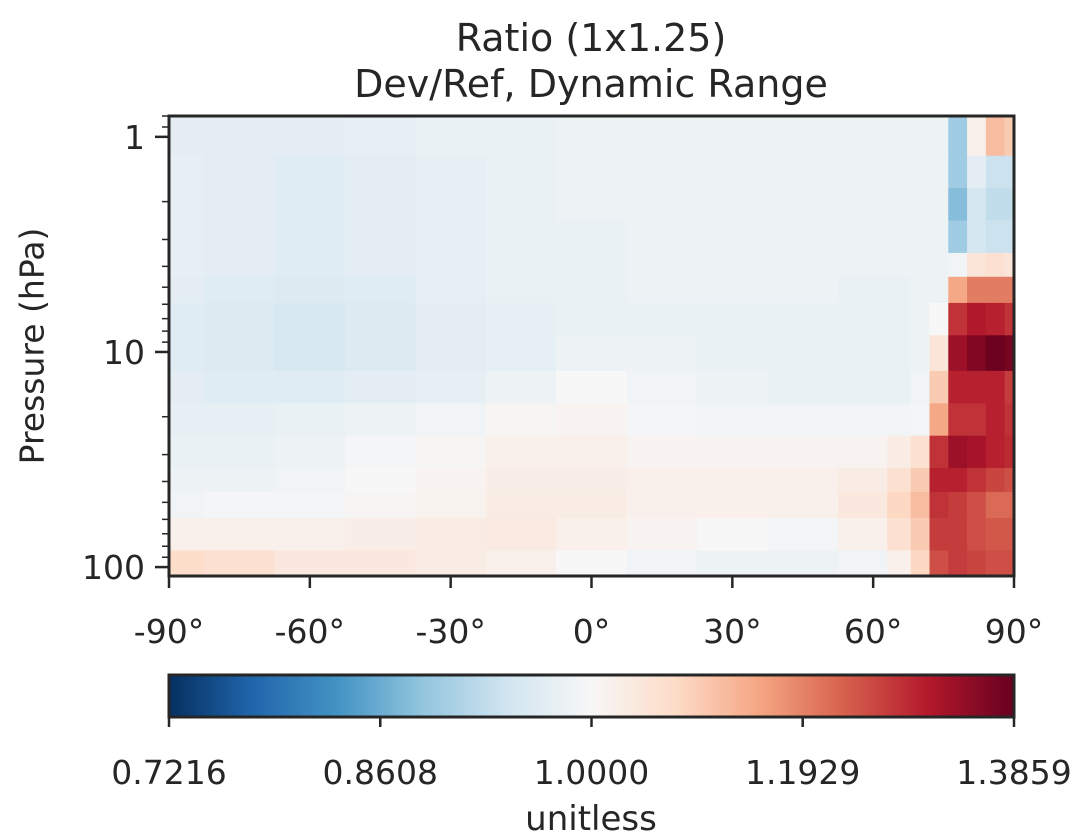 This screenshot has width=1077, height=835. What do you see at coordinates (380, 772) in the screenshot?
I see `colorbar-tick-label: 0.8608` at bounding box center [380, 772].